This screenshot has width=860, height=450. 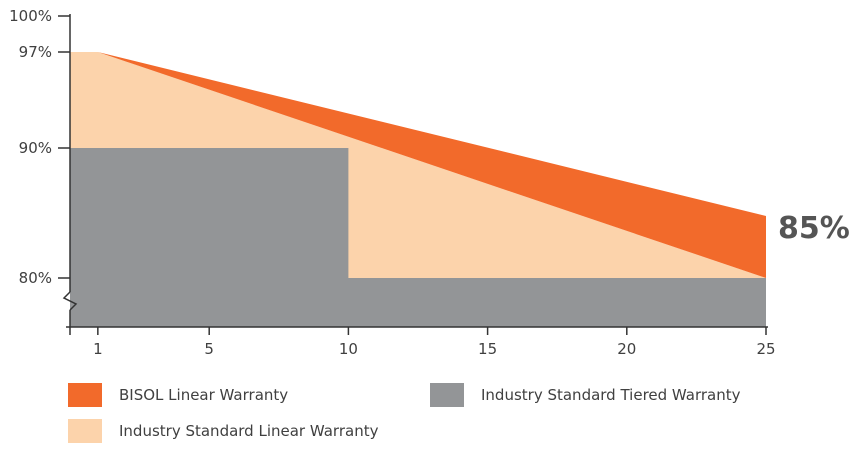 What do you see at coordinates (30, 16) in the screenshot?
I see `y-tick-label: 100%` at bounding box center [30, 16].